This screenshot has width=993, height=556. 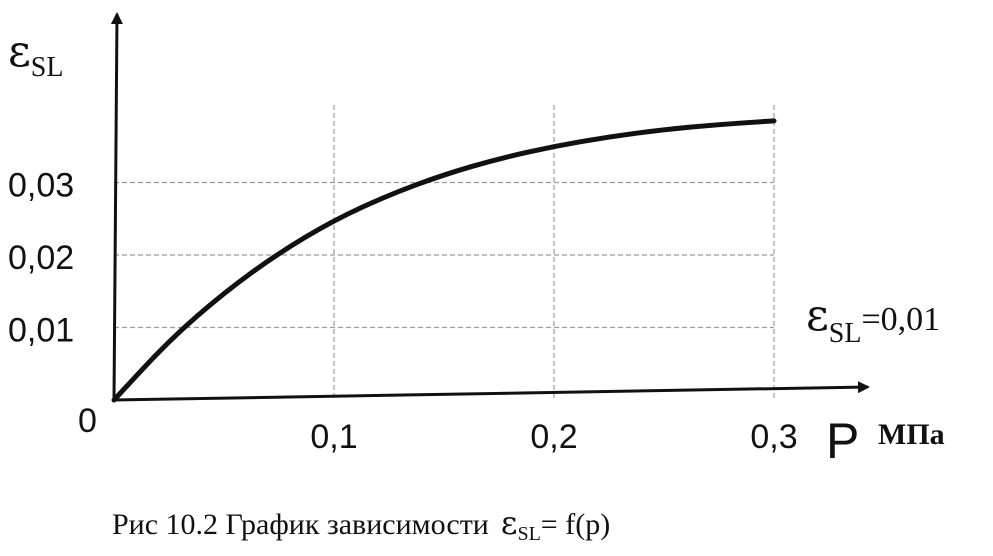 What do you see at coordinates (41, 186) in the screenshot?
I see `y-tick-label: 0,03` at bounding box center [41, 186].